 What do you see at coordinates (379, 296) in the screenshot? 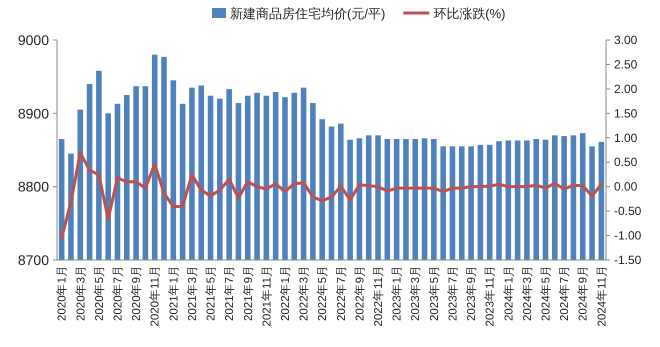
I see `x-tick-label: 2022年11月` at bounding box center [379, 296].